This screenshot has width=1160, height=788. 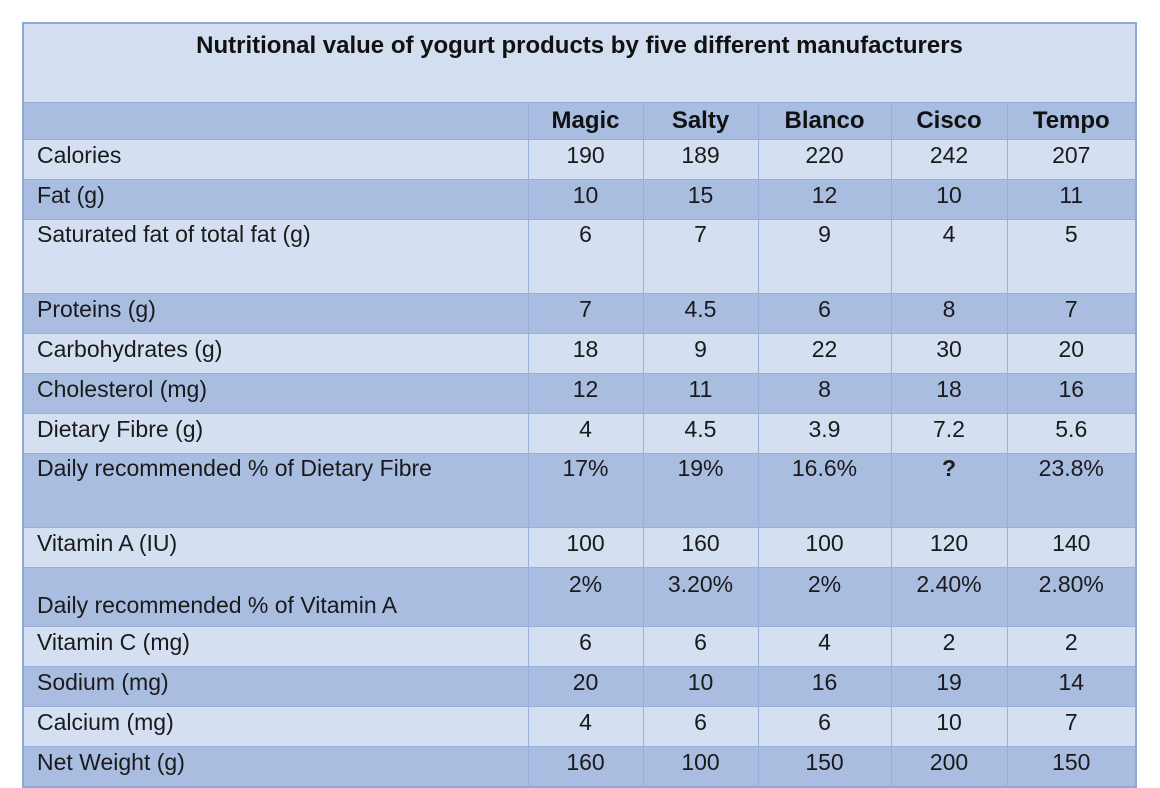 I want to click on table-cell: 15, so click(x=700, y=199).